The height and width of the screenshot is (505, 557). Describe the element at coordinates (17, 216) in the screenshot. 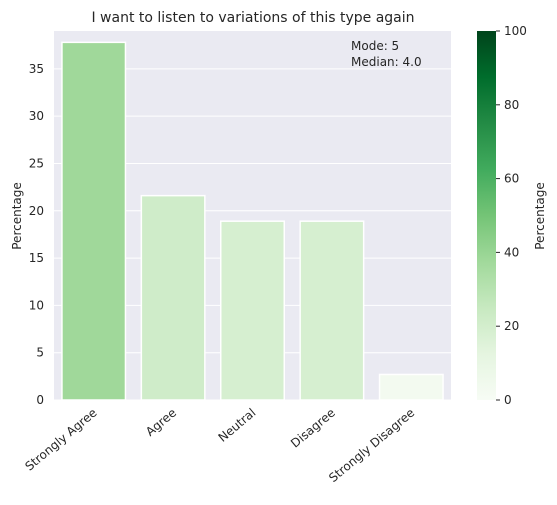

I see `y-axis-label: Percentage` at that location.